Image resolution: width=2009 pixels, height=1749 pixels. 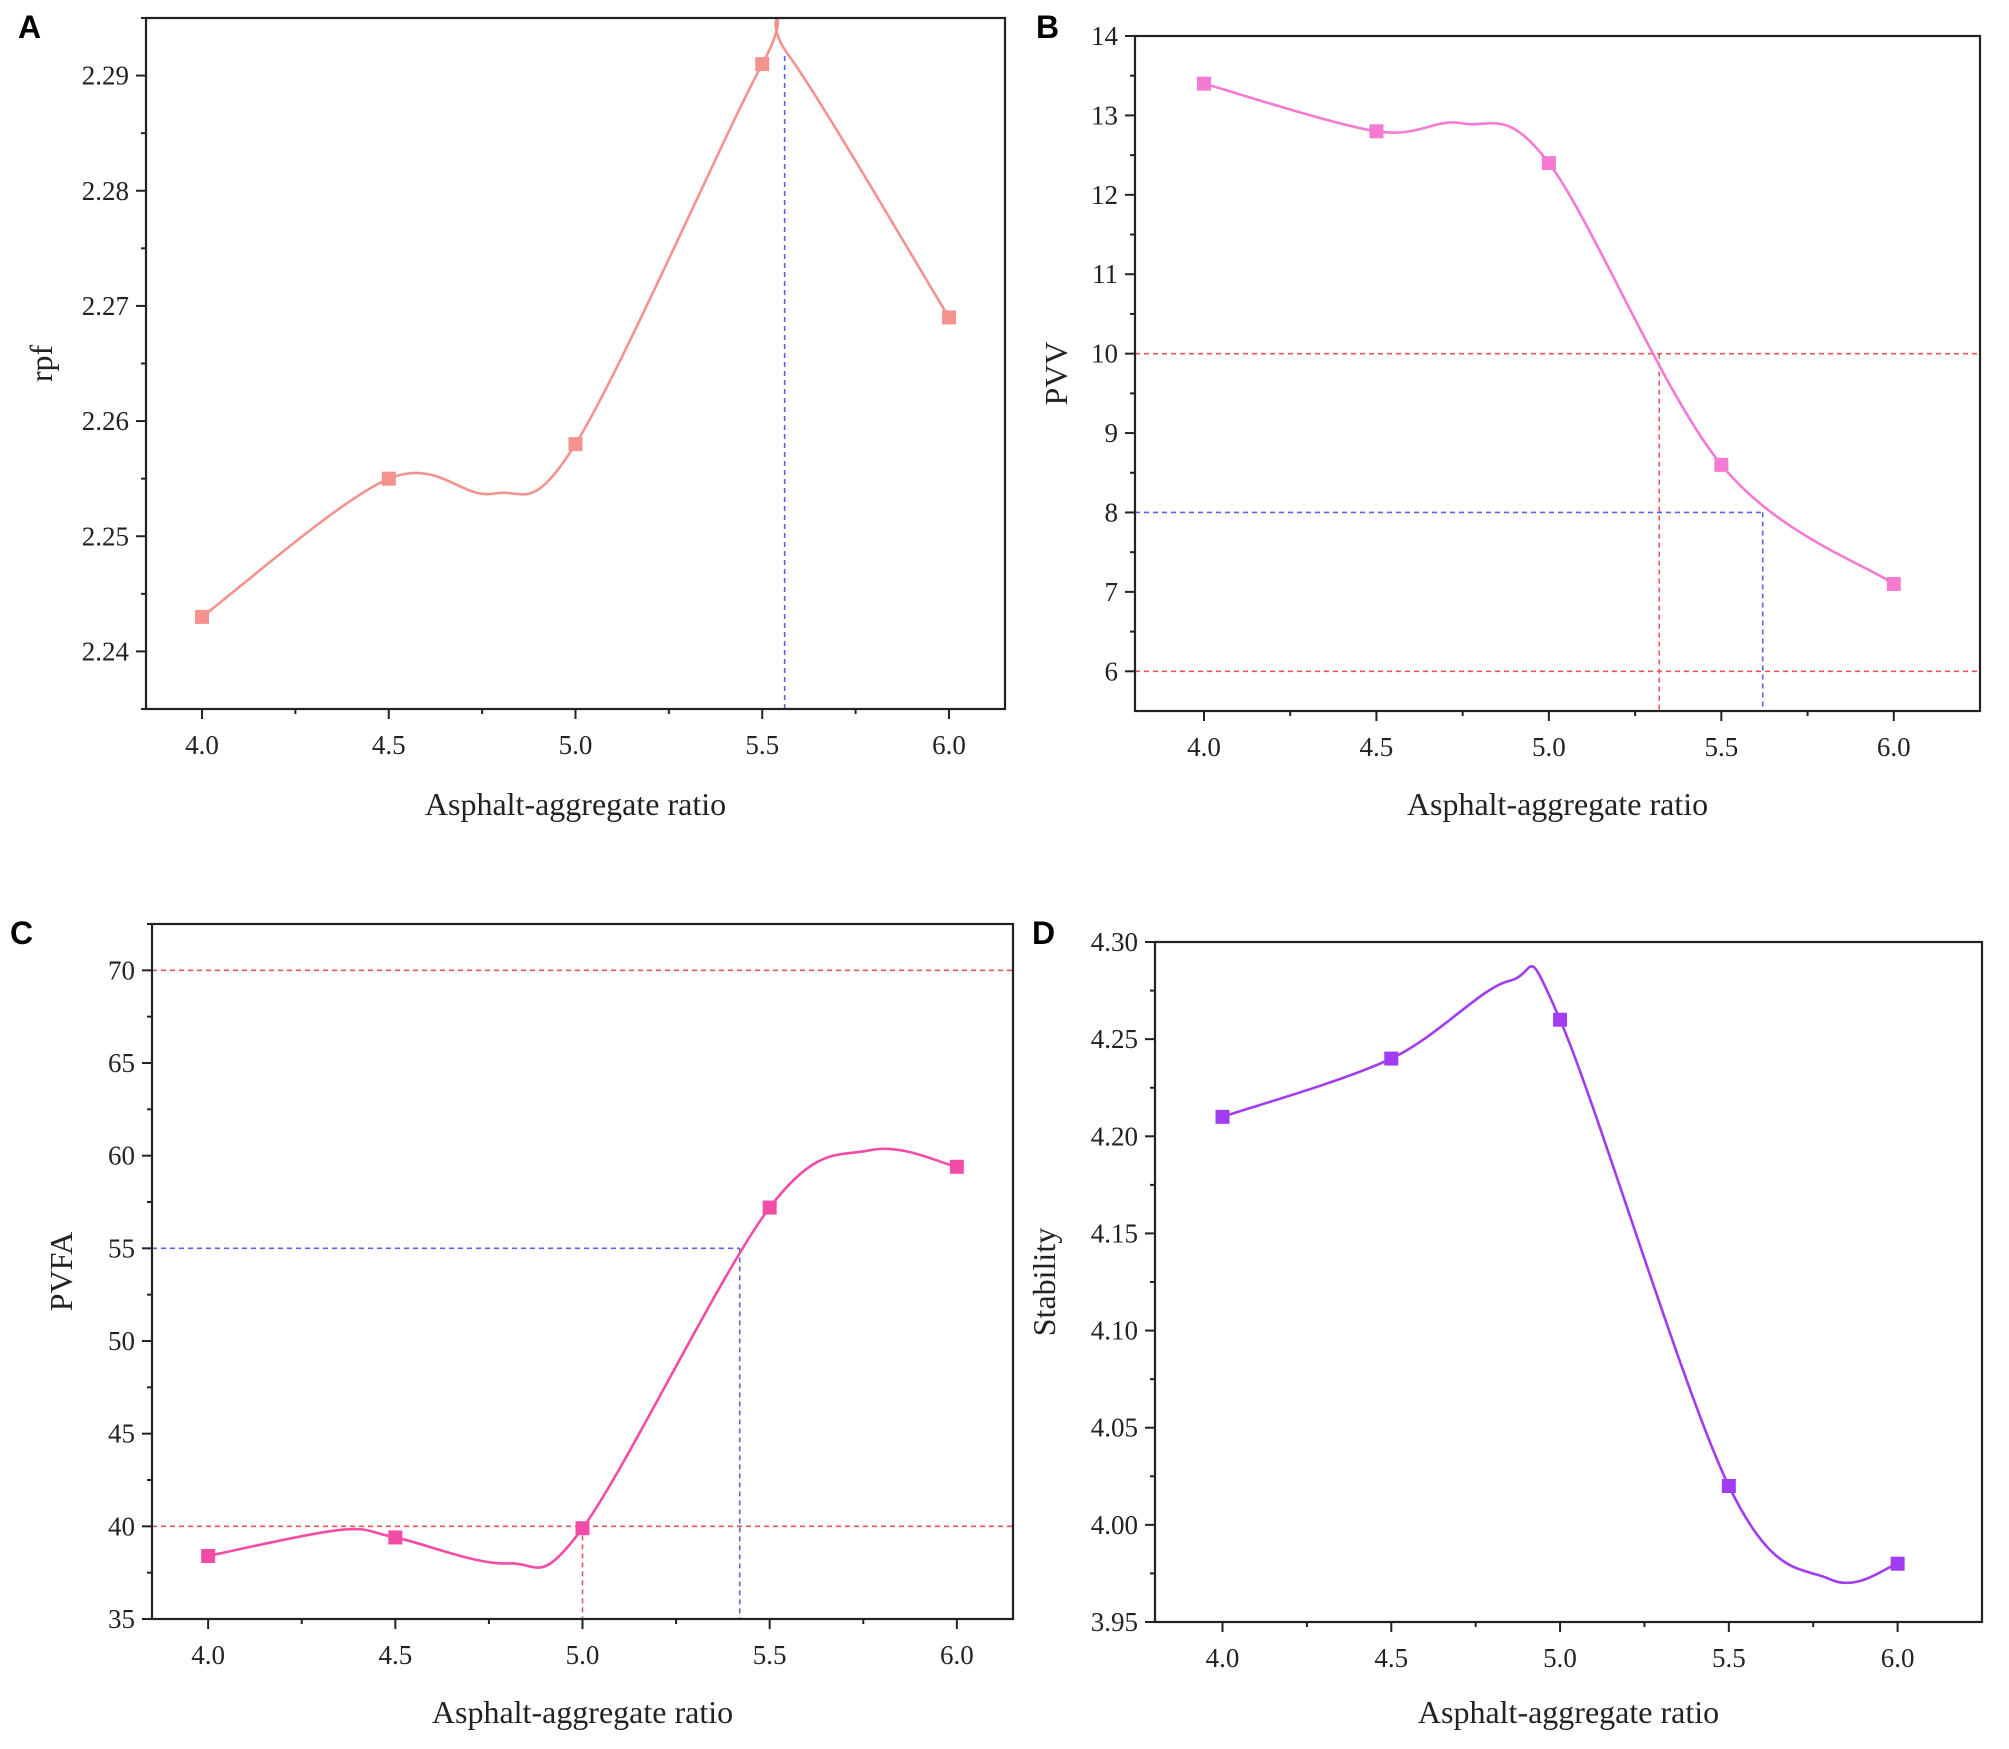 What do you see at coordinates (575, 804) in the screenshot?
I see `panel-a-x-axis-title: Asphalt-aggregate ratio` at bounding box center [575, 804].